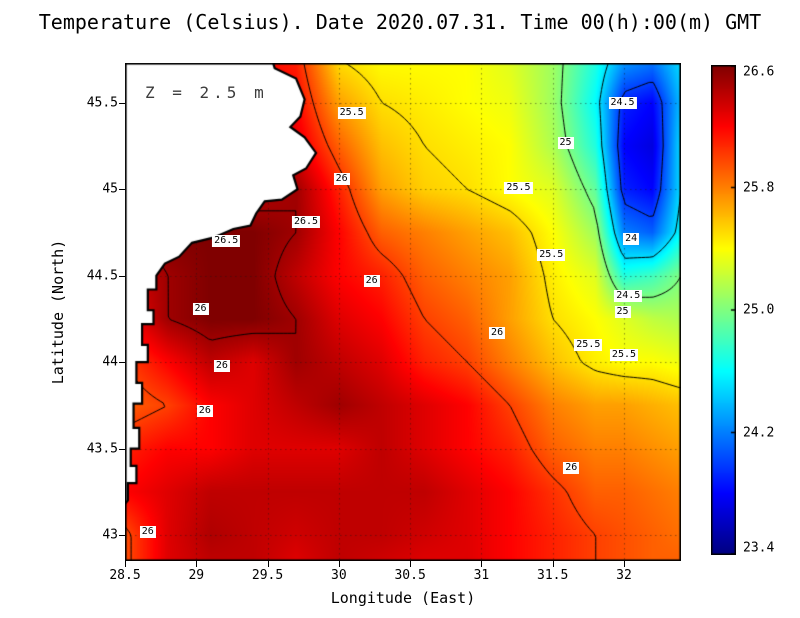  Describe the element at coordinates (206, 92) in the screenshot. I see `depth-annotation: Z = 2.5 m` at that location.